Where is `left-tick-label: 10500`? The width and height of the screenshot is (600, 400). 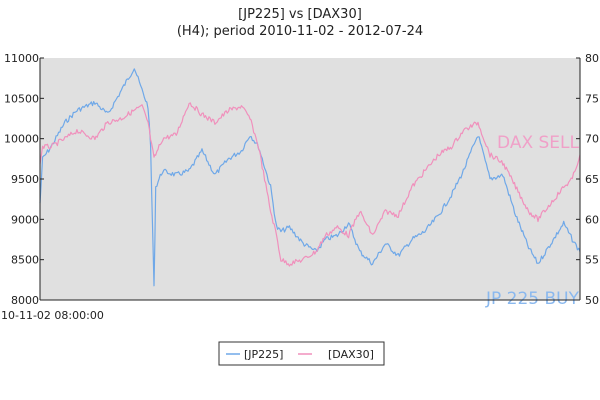
left-tick-label: 10500 is located at coordinates (21, 98).